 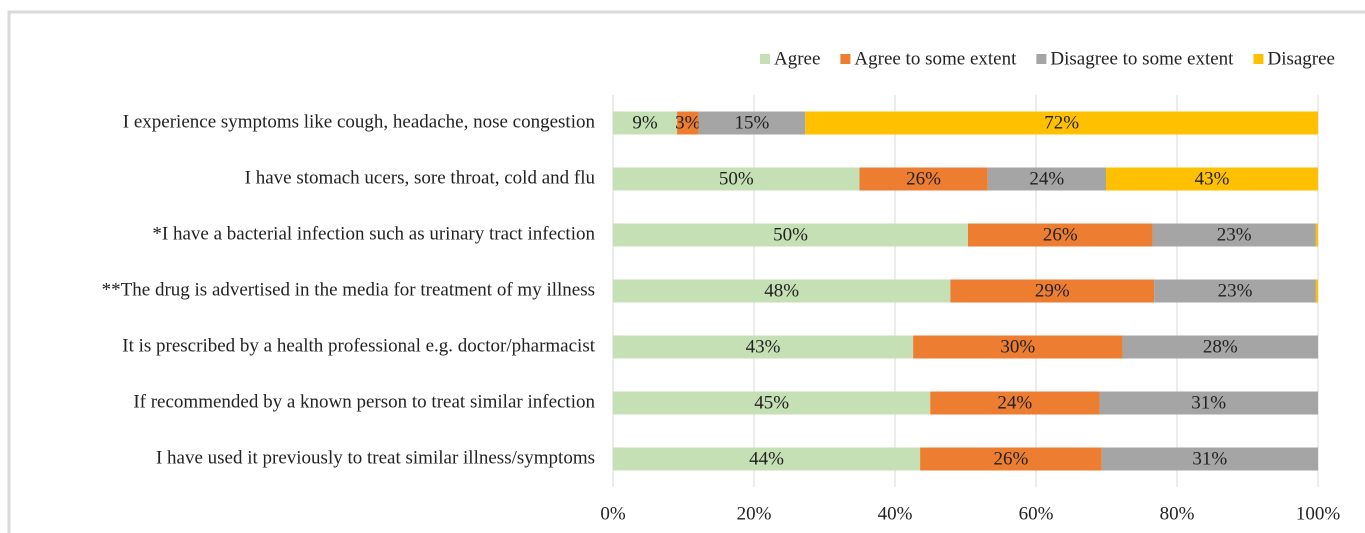 What do you see at coordinates (935, 58) in the screenshot?
I see `legend-label: Agree to some extent` at bounding box center [935, 58].